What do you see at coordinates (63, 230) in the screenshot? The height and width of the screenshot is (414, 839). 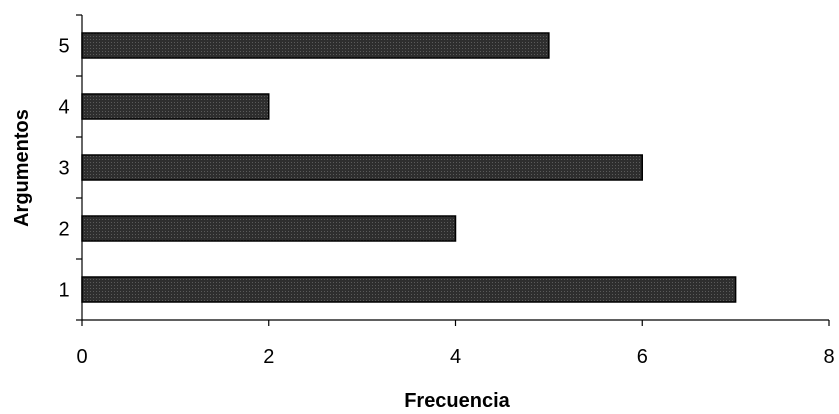 I see `y-tick-label: 2` at bounding box center [63, 230].